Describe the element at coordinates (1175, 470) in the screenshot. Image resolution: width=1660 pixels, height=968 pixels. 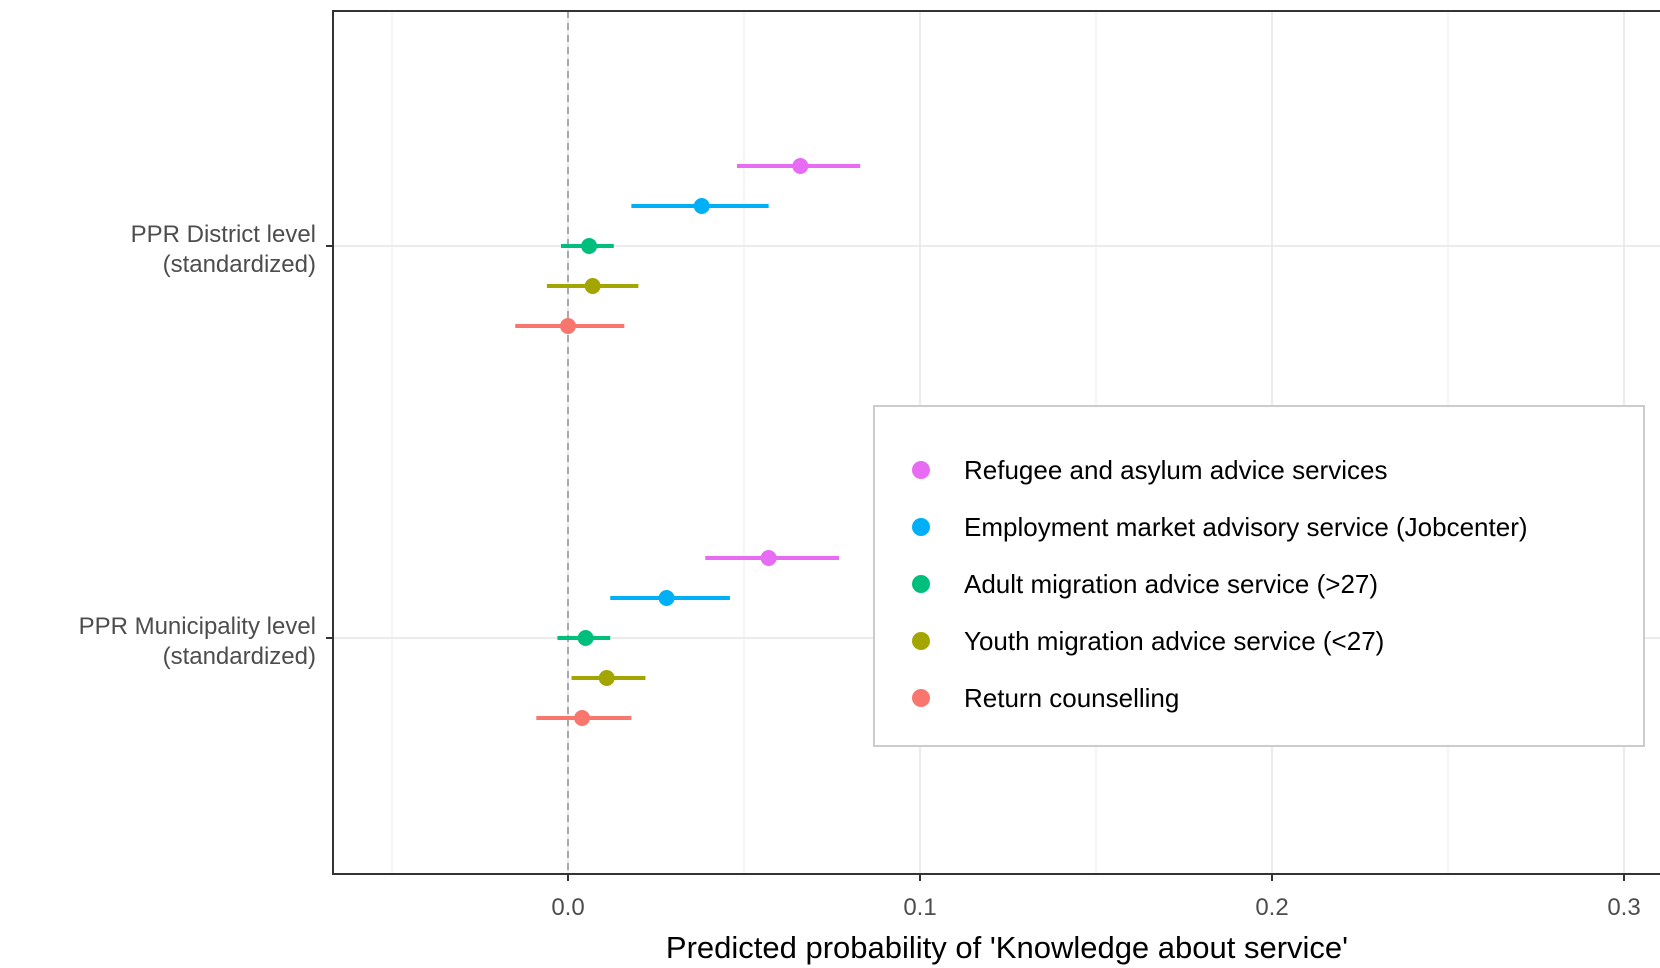
I see `legend-label: Refugee and asylum advice services` at that location.